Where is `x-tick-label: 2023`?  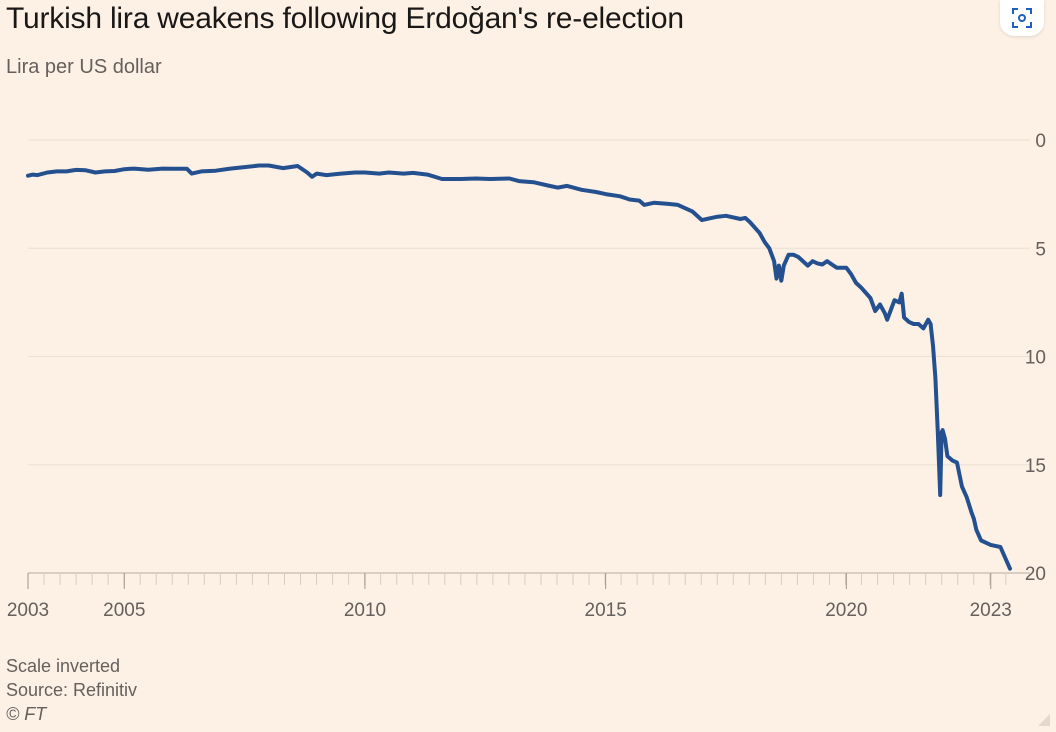 x-tick-label: 2023 is located at coordinates (991, 610).